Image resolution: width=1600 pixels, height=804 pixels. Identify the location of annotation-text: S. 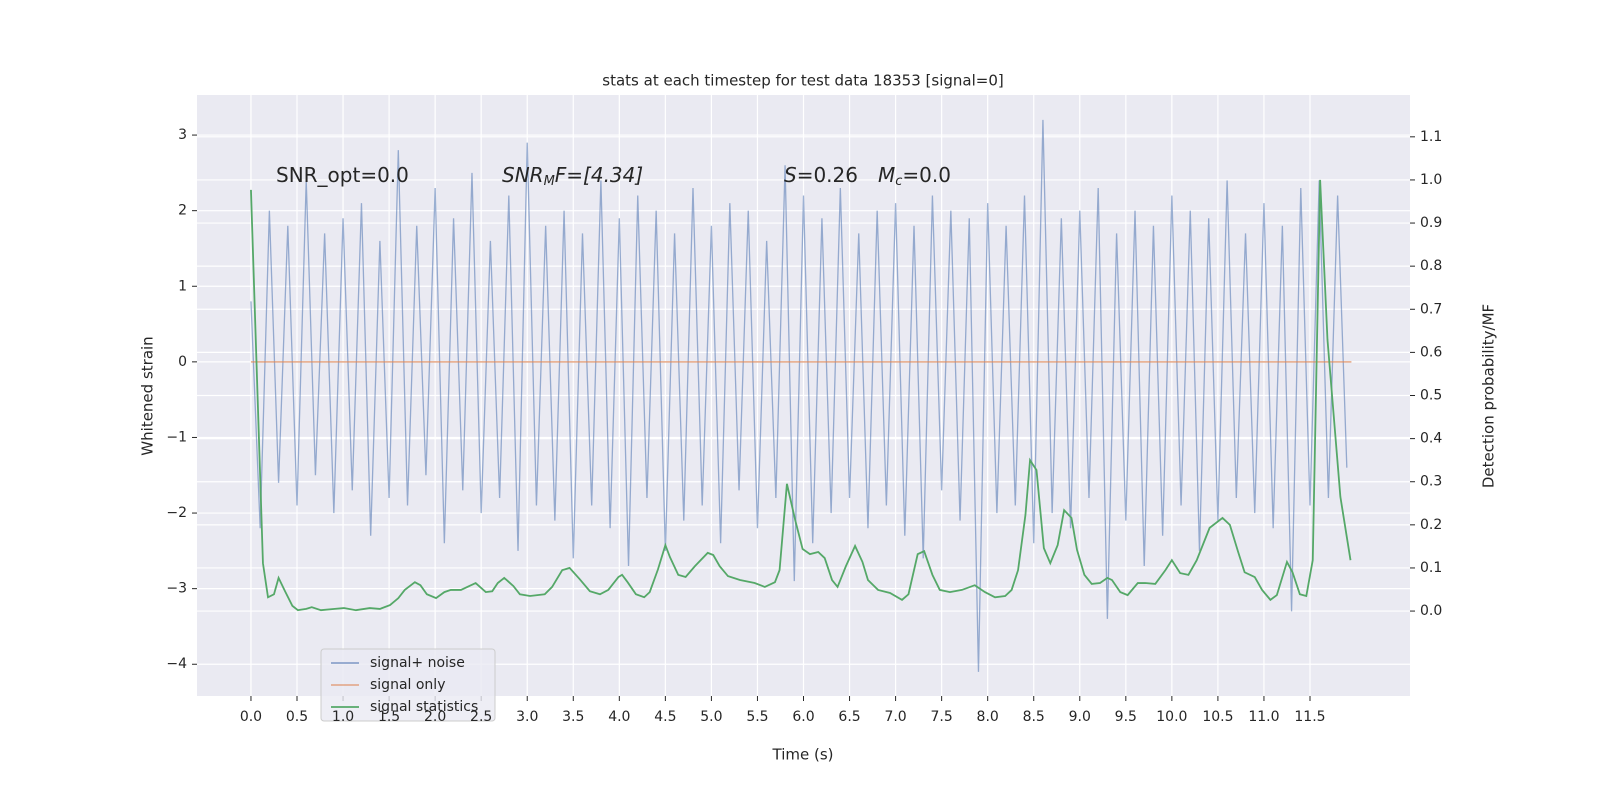
(790, 175).